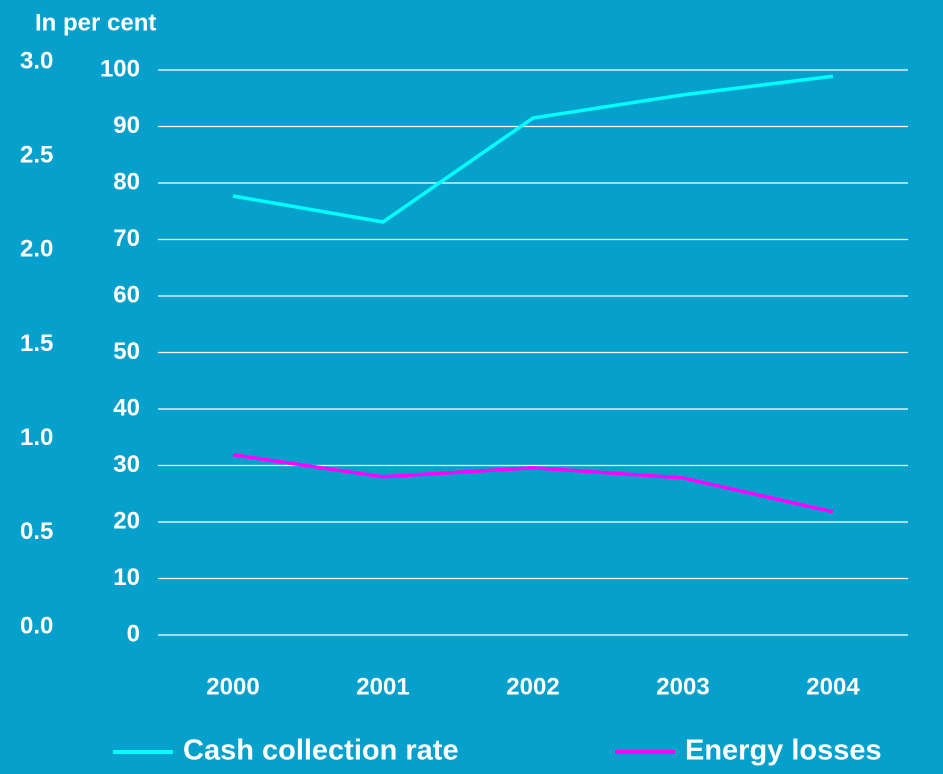  I want to click on y-tick-label: 90, so click(126, 125).